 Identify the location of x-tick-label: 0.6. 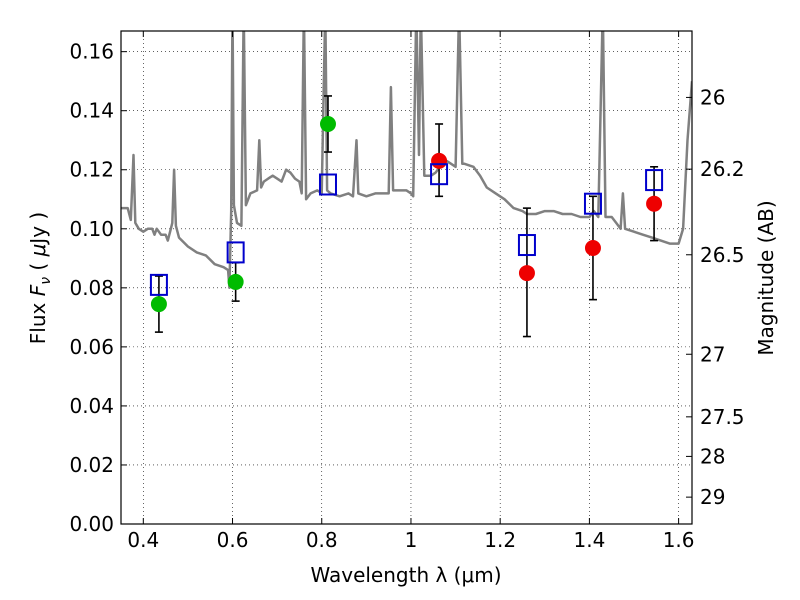
(233, 540).